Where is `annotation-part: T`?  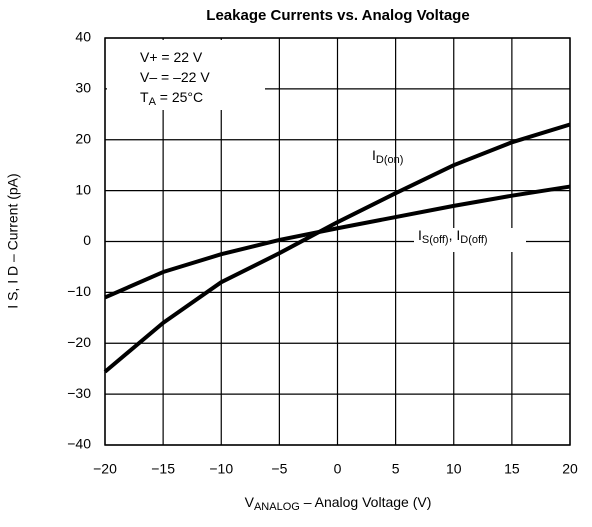 annotation-part: T is located at coordinates (144, 97).